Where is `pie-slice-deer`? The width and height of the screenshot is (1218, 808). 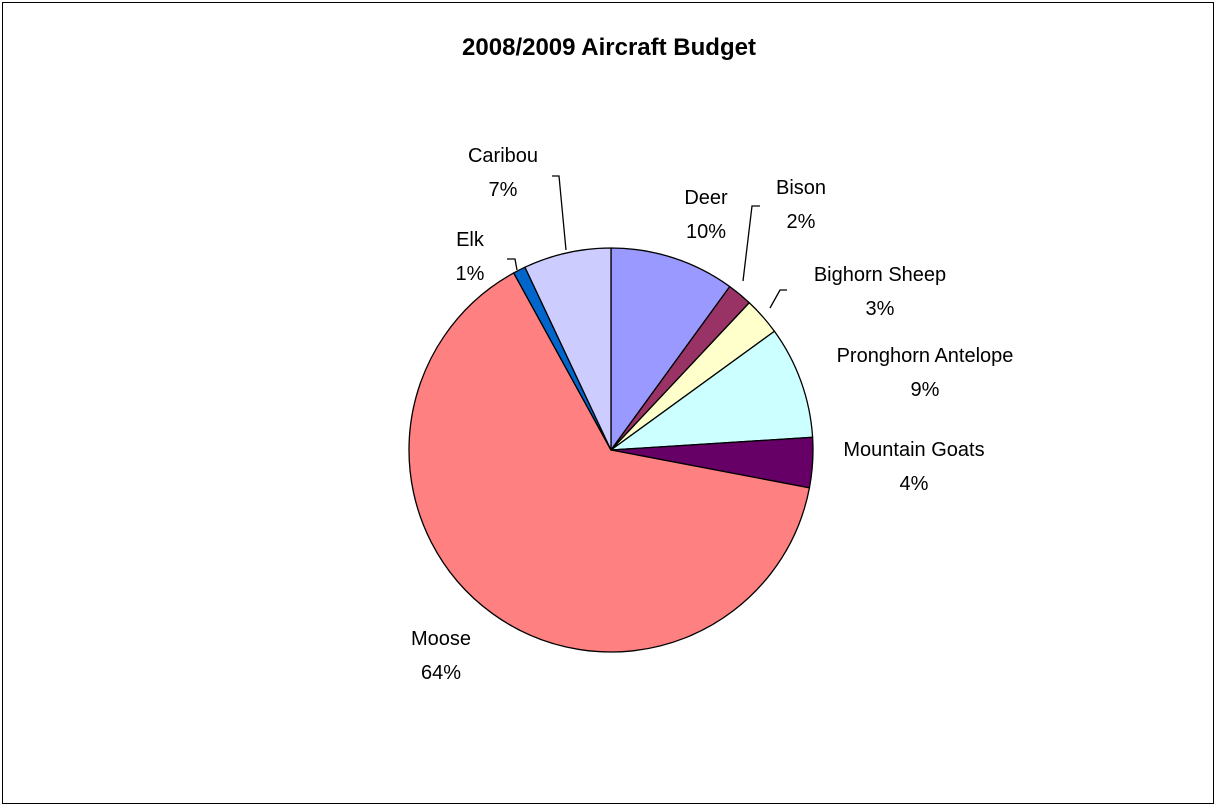 pie-slice-deer is located at coordinates (670, 349).